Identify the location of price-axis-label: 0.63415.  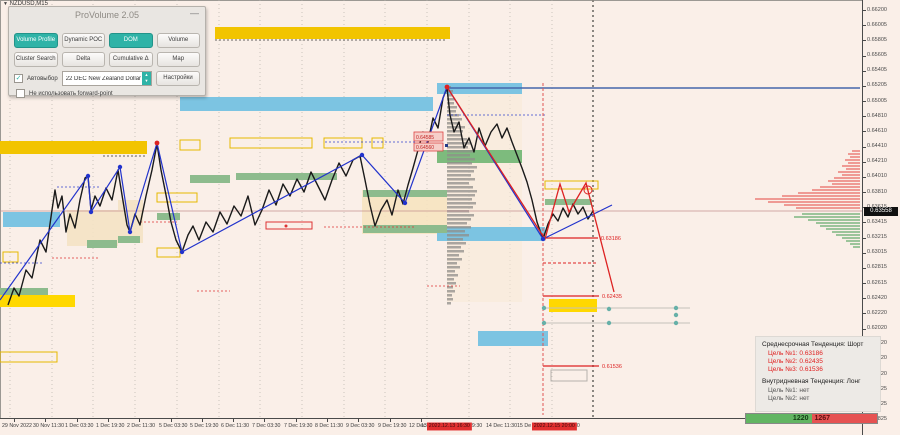
(877, 222).